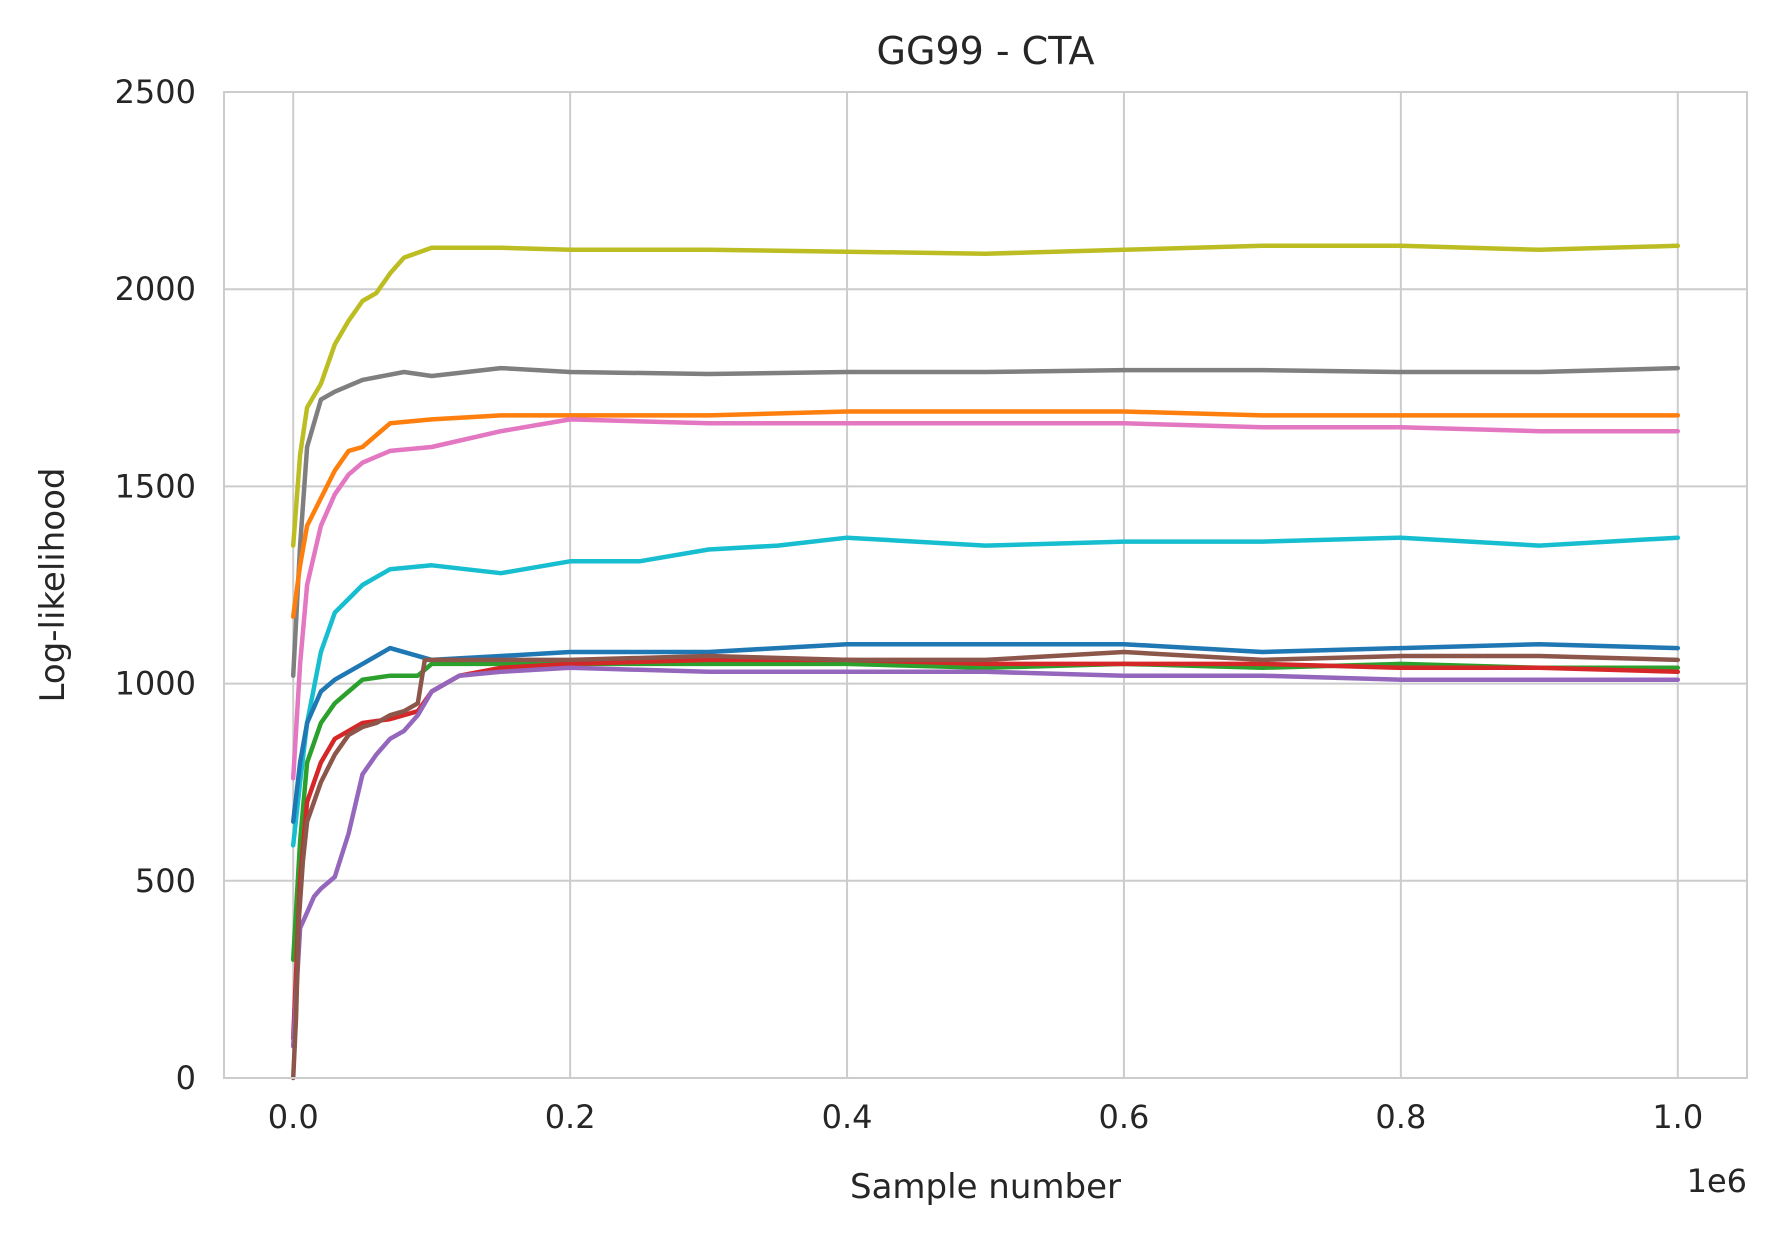 The width and height of the screenshot is (1771, 1233). What do you see at coordinates (986, 51) in the screenshot?
I see `chart-title: GG99 - CTA` at bounding box center [986, 51].